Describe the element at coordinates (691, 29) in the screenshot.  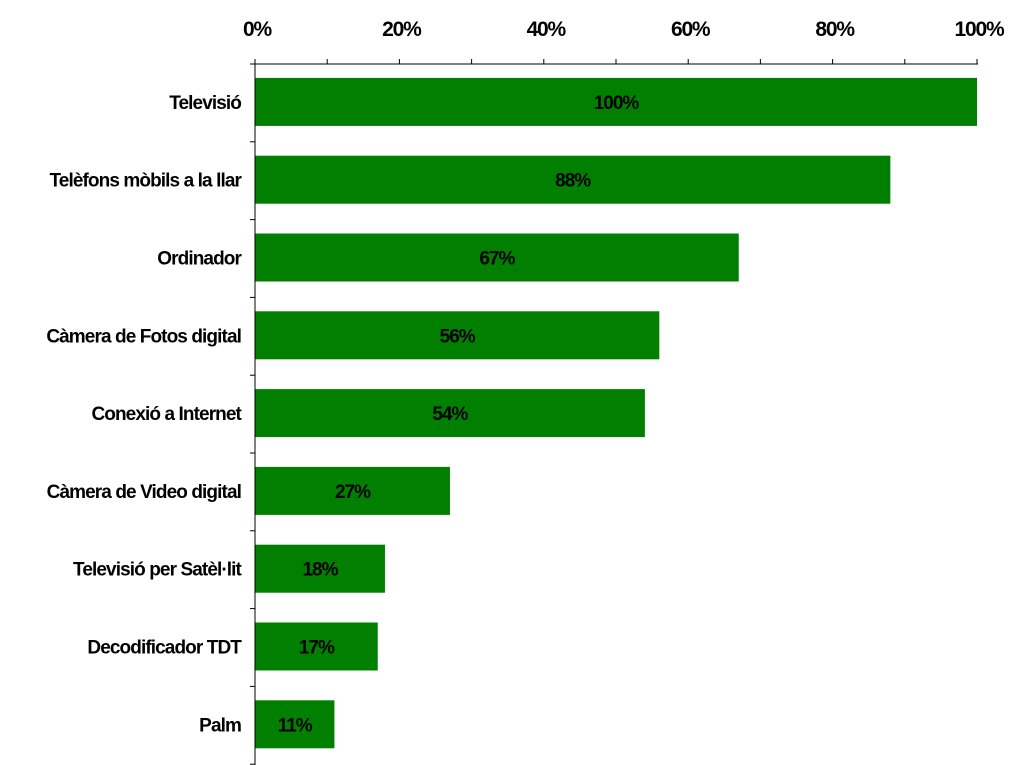
I see `x-tick-label-60pct: 60%` at that location.